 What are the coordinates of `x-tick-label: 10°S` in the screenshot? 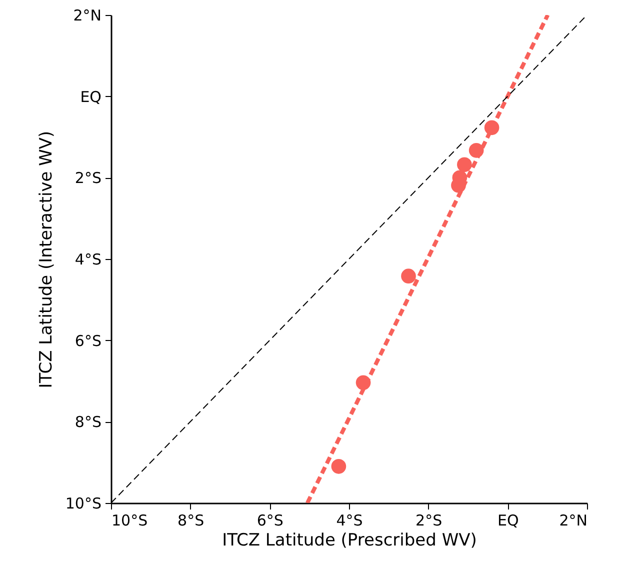 It's located at (130, 521).